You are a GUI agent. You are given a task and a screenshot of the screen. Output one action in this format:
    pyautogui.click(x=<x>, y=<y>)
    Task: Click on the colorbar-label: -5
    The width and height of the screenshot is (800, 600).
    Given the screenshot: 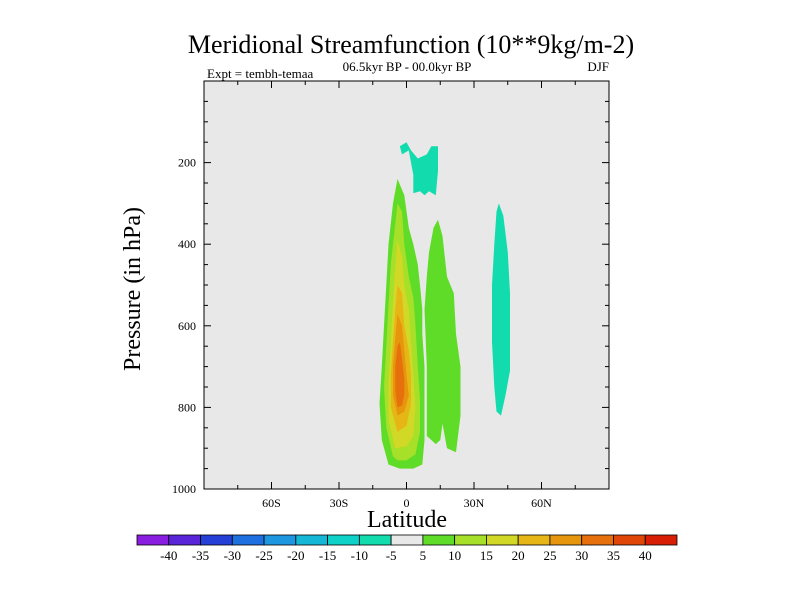 What is the action you would take?
    pyautogui.click(x=391, y=555)
    